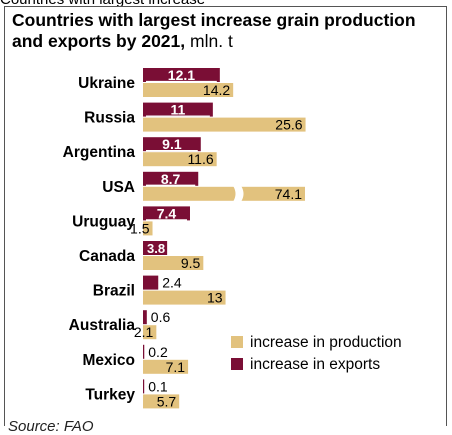  What do you see at coordinates (103, 221) in the screenshot?
I see `category-label-uruguay: Uruguay` at bounding box center [103, 221].